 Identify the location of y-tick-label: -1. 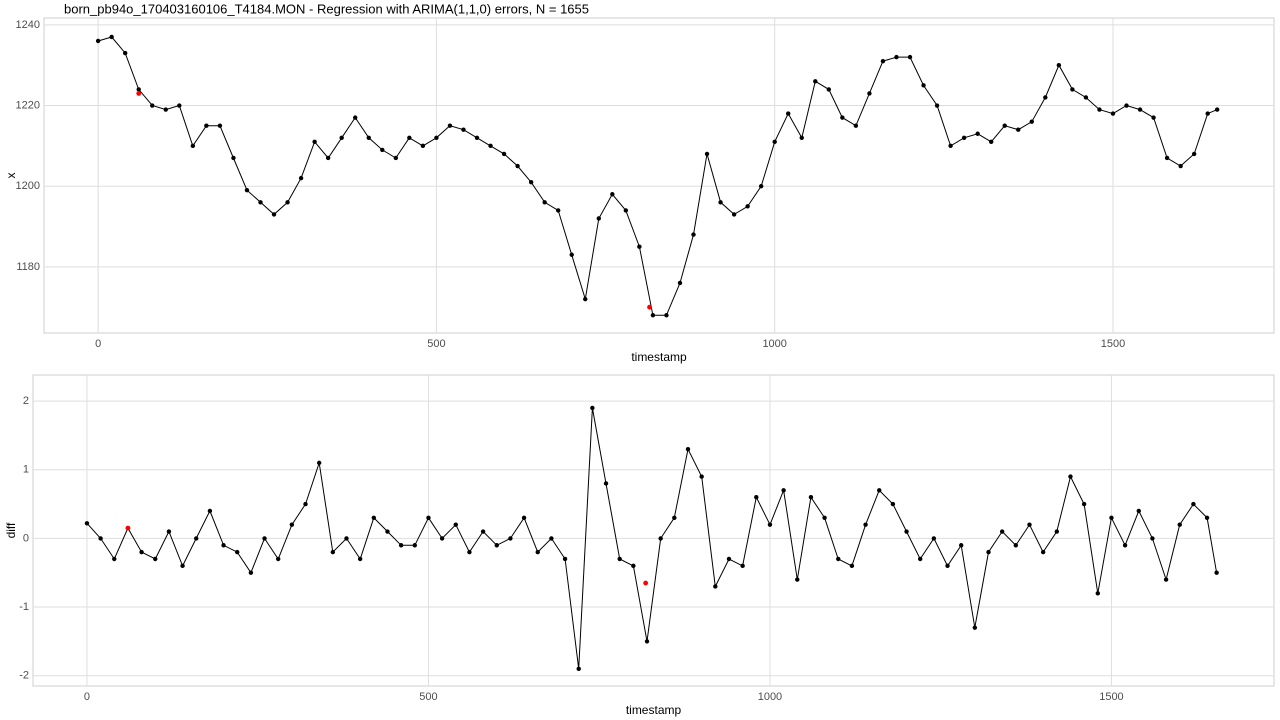
(24, 607).